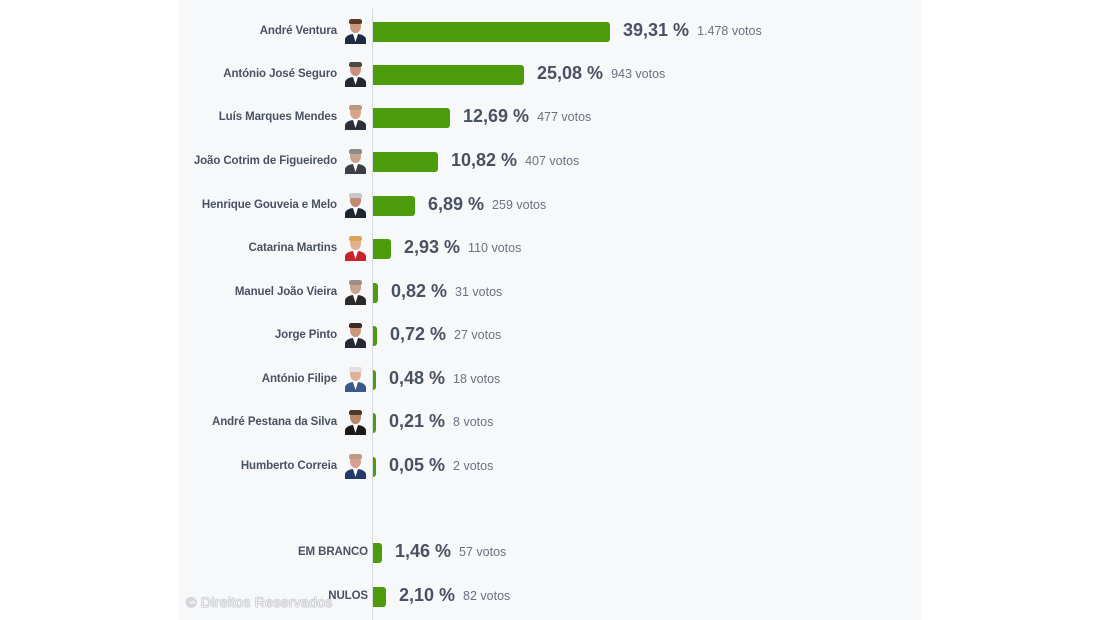  I want to click on percentage-value: 0,72 %, so click(418, 334).